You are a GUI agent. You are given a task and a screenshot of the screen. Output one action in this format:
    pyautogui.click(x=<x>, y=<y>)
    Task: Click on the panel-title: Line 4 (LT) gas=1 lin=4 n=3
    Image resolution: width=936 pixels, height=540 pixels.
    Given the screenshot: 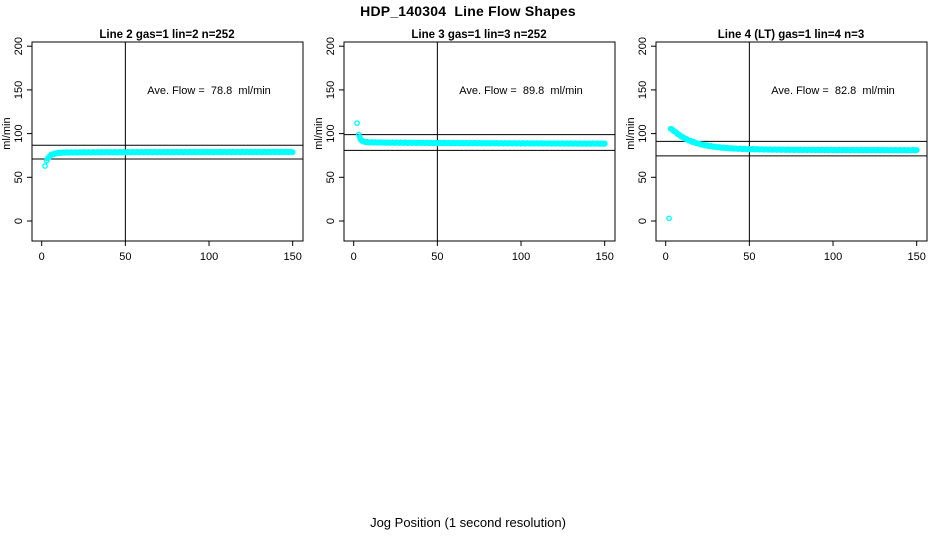 What is the action you would take?
    pyautogui.click(x=791, y=35)
    